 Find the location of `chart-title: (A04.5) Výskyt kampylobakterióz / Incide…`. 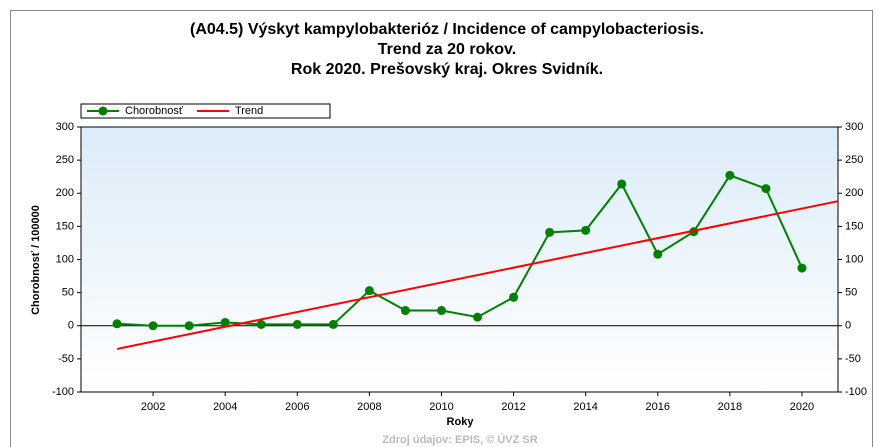

chart-title: (A04.5) Výskyt kampylobakterióz / Incide… is located at coordinates (447, 29).